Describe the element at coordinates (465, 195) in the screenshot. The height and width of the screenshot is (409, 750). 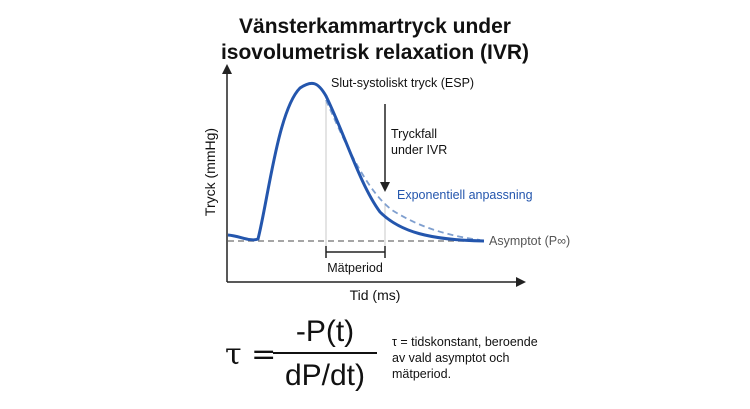
I see `fit-label: Exponentiell anpassning` at that location.